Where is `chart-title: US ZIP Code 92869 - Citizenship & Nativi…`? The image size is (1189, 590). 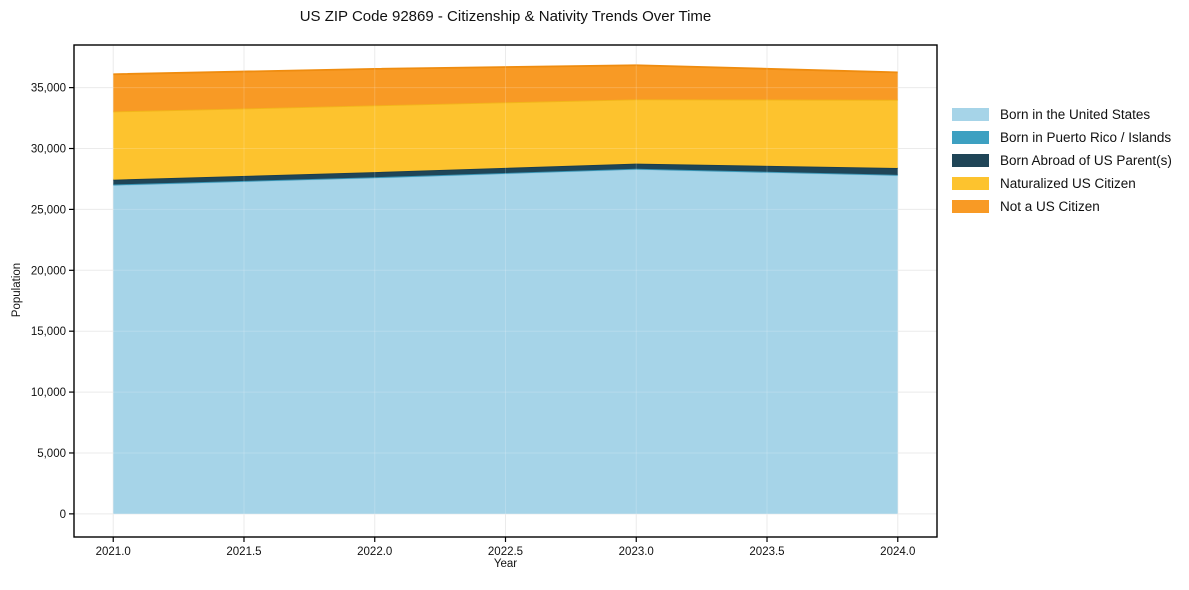 chart-title: US ZIP Code 92869 - Citizenship & Nativi… is located at coordinates (505, 16).